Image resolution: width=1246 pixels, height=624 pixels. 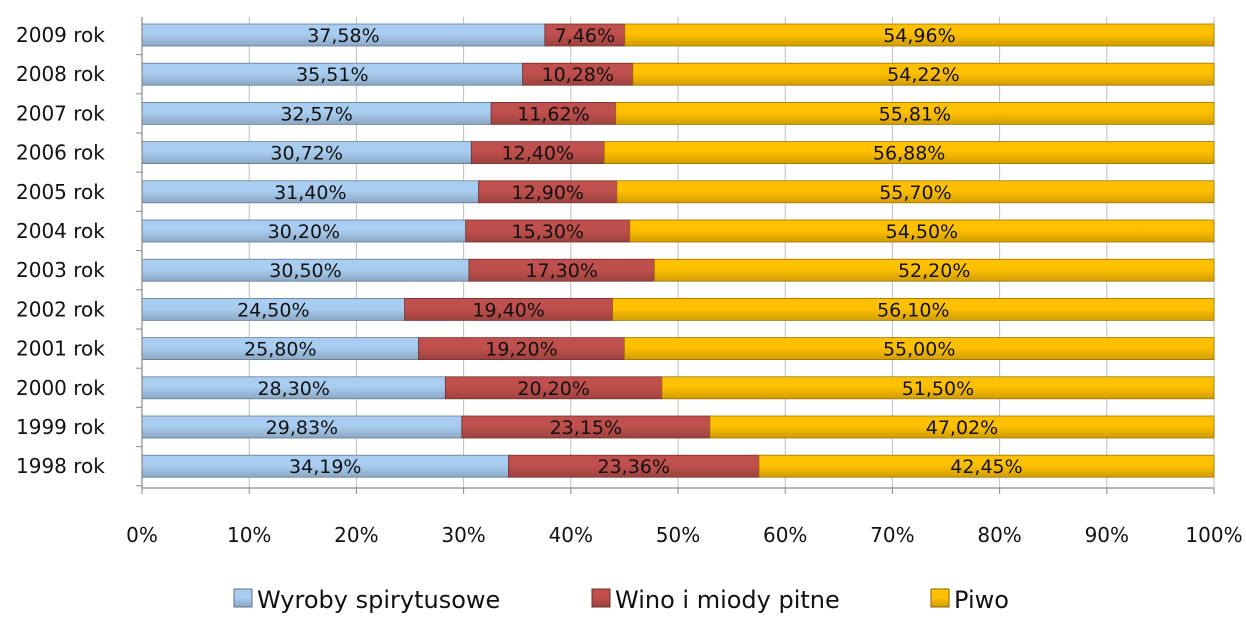 I want to click on x-tick-label: 90%, so click(x=1107, y=535).